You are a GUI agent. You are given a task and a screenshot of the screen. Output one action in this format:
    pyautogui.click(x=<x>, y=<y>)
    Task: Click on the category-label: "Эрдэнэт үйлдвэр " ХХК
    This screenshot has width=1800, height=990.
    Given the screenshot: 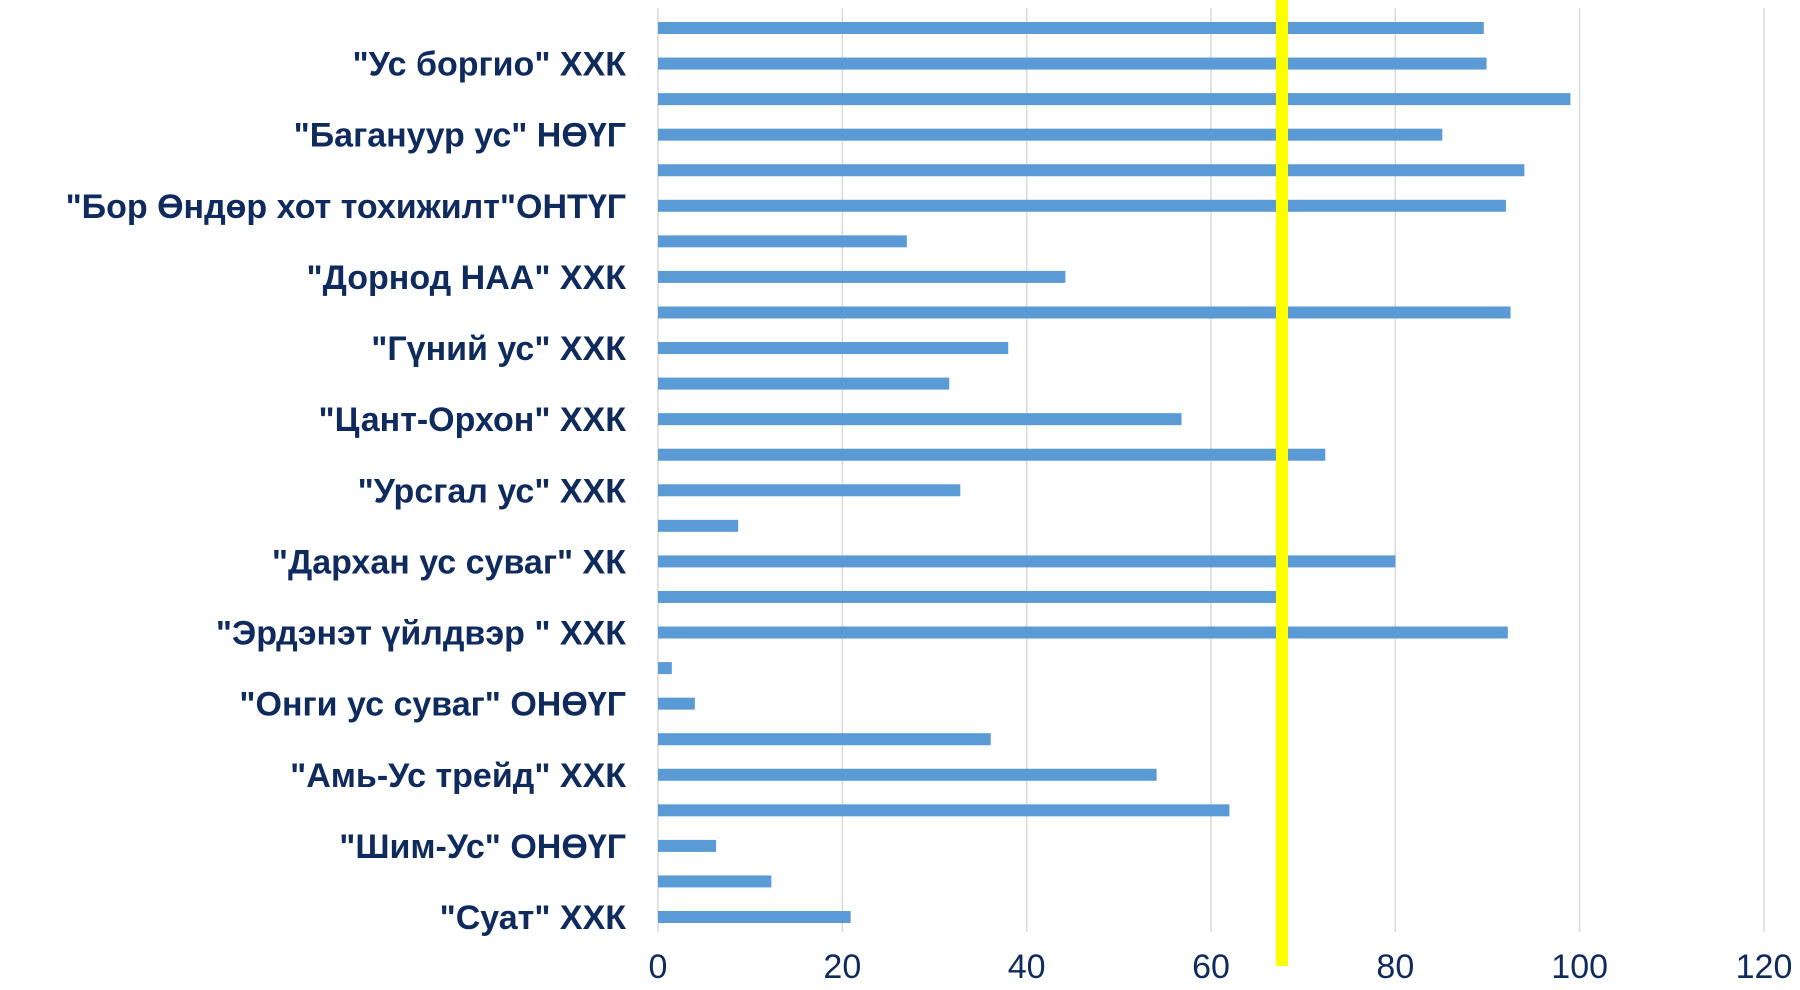 What is the action you would take?
    pyautogui.click(x=421, y=634)
    